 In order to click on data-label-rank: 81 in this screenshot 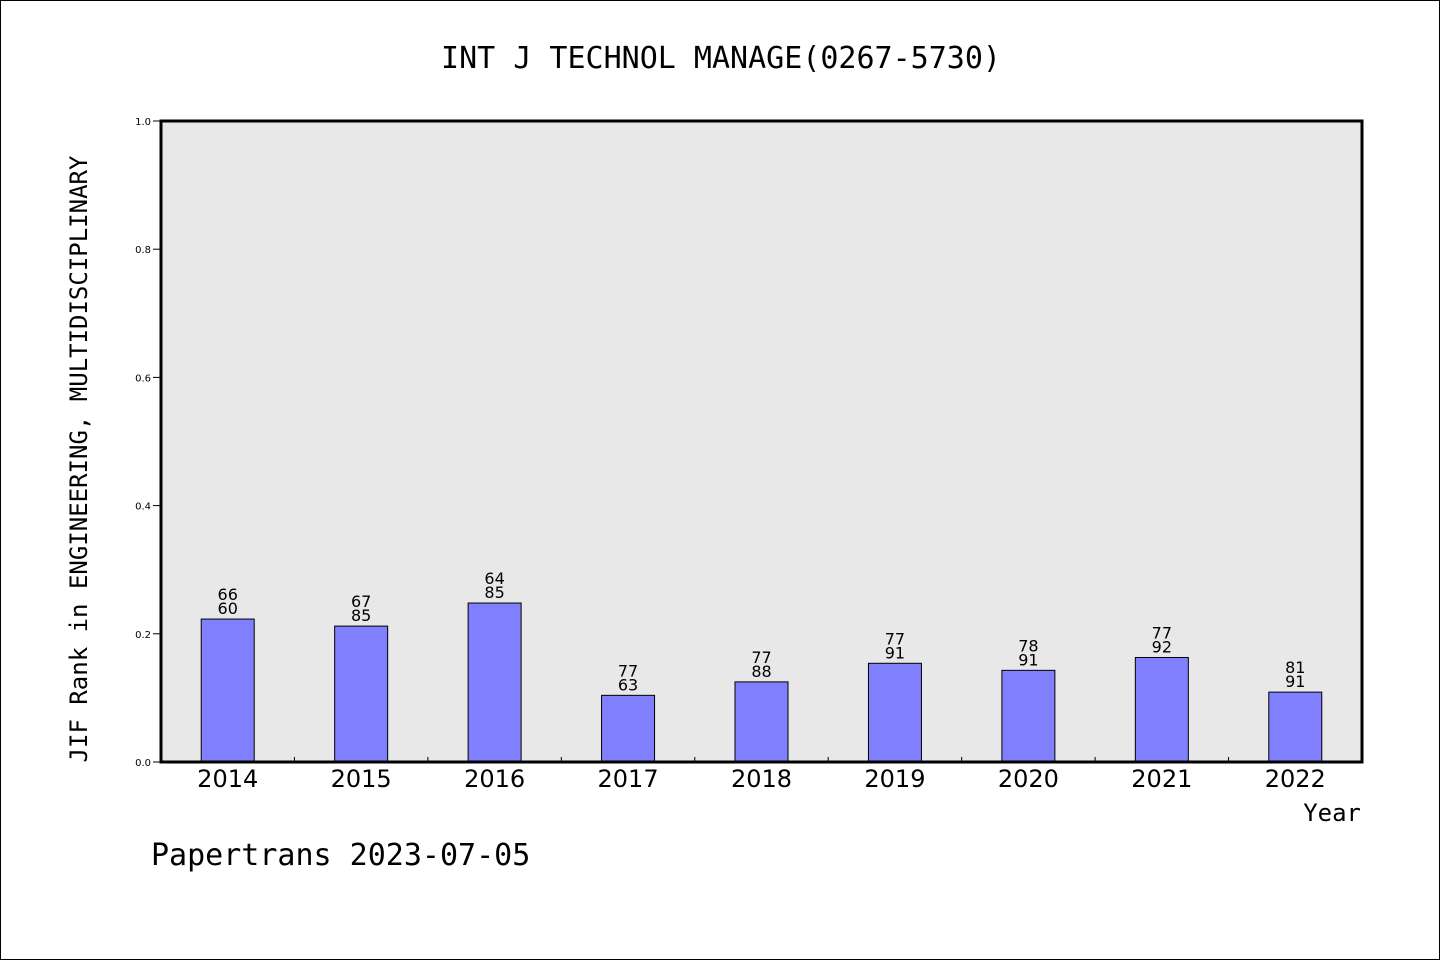, I will do `click(1295, 667)`.